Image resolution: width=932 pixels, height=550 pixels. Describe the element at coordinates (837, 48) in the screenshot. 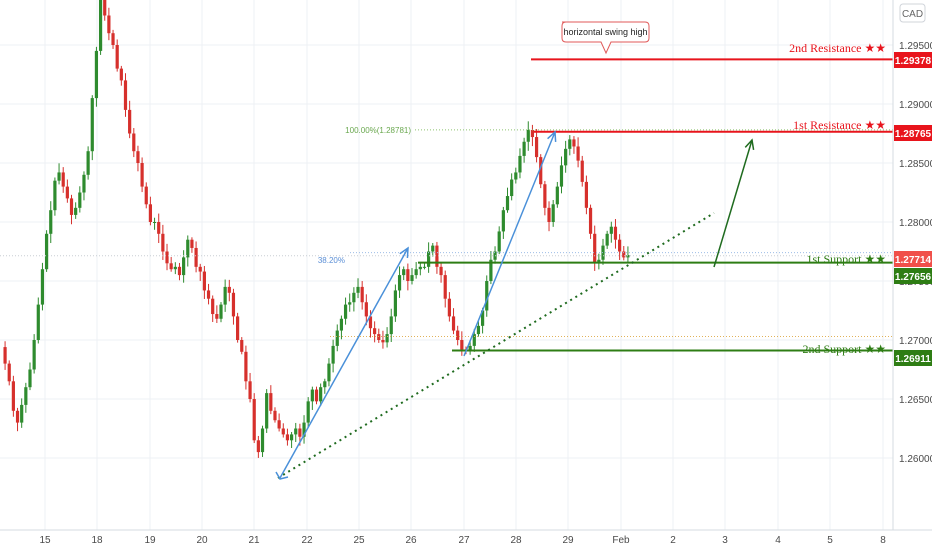

I see `second-resistance-label: 2nd Resistance ★★` at that location.